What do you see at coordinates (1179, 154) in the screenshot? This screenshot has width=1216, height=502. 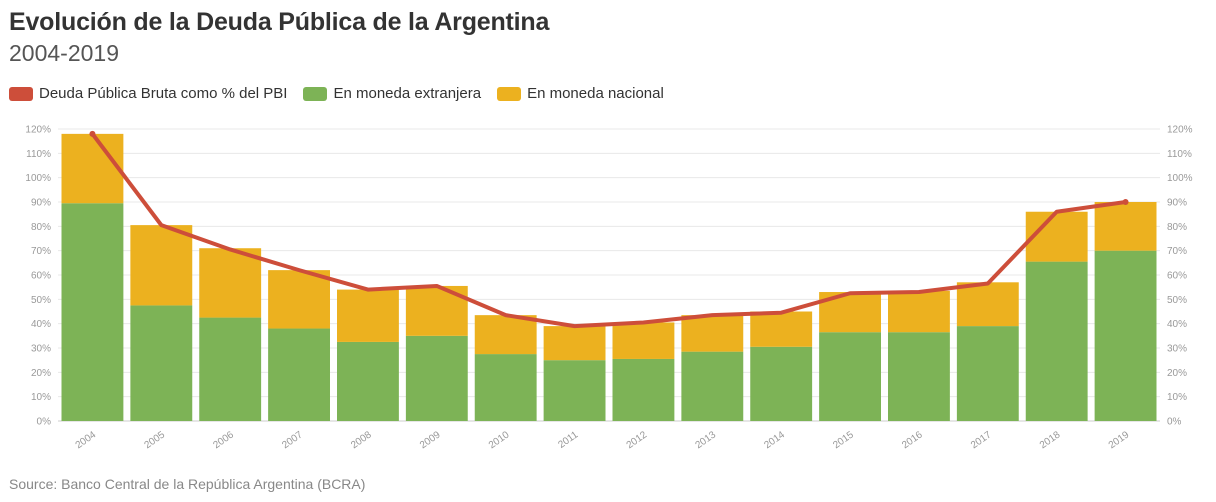 I see `y-tick-label-right: 110%` at bounding box center [1179, 154].